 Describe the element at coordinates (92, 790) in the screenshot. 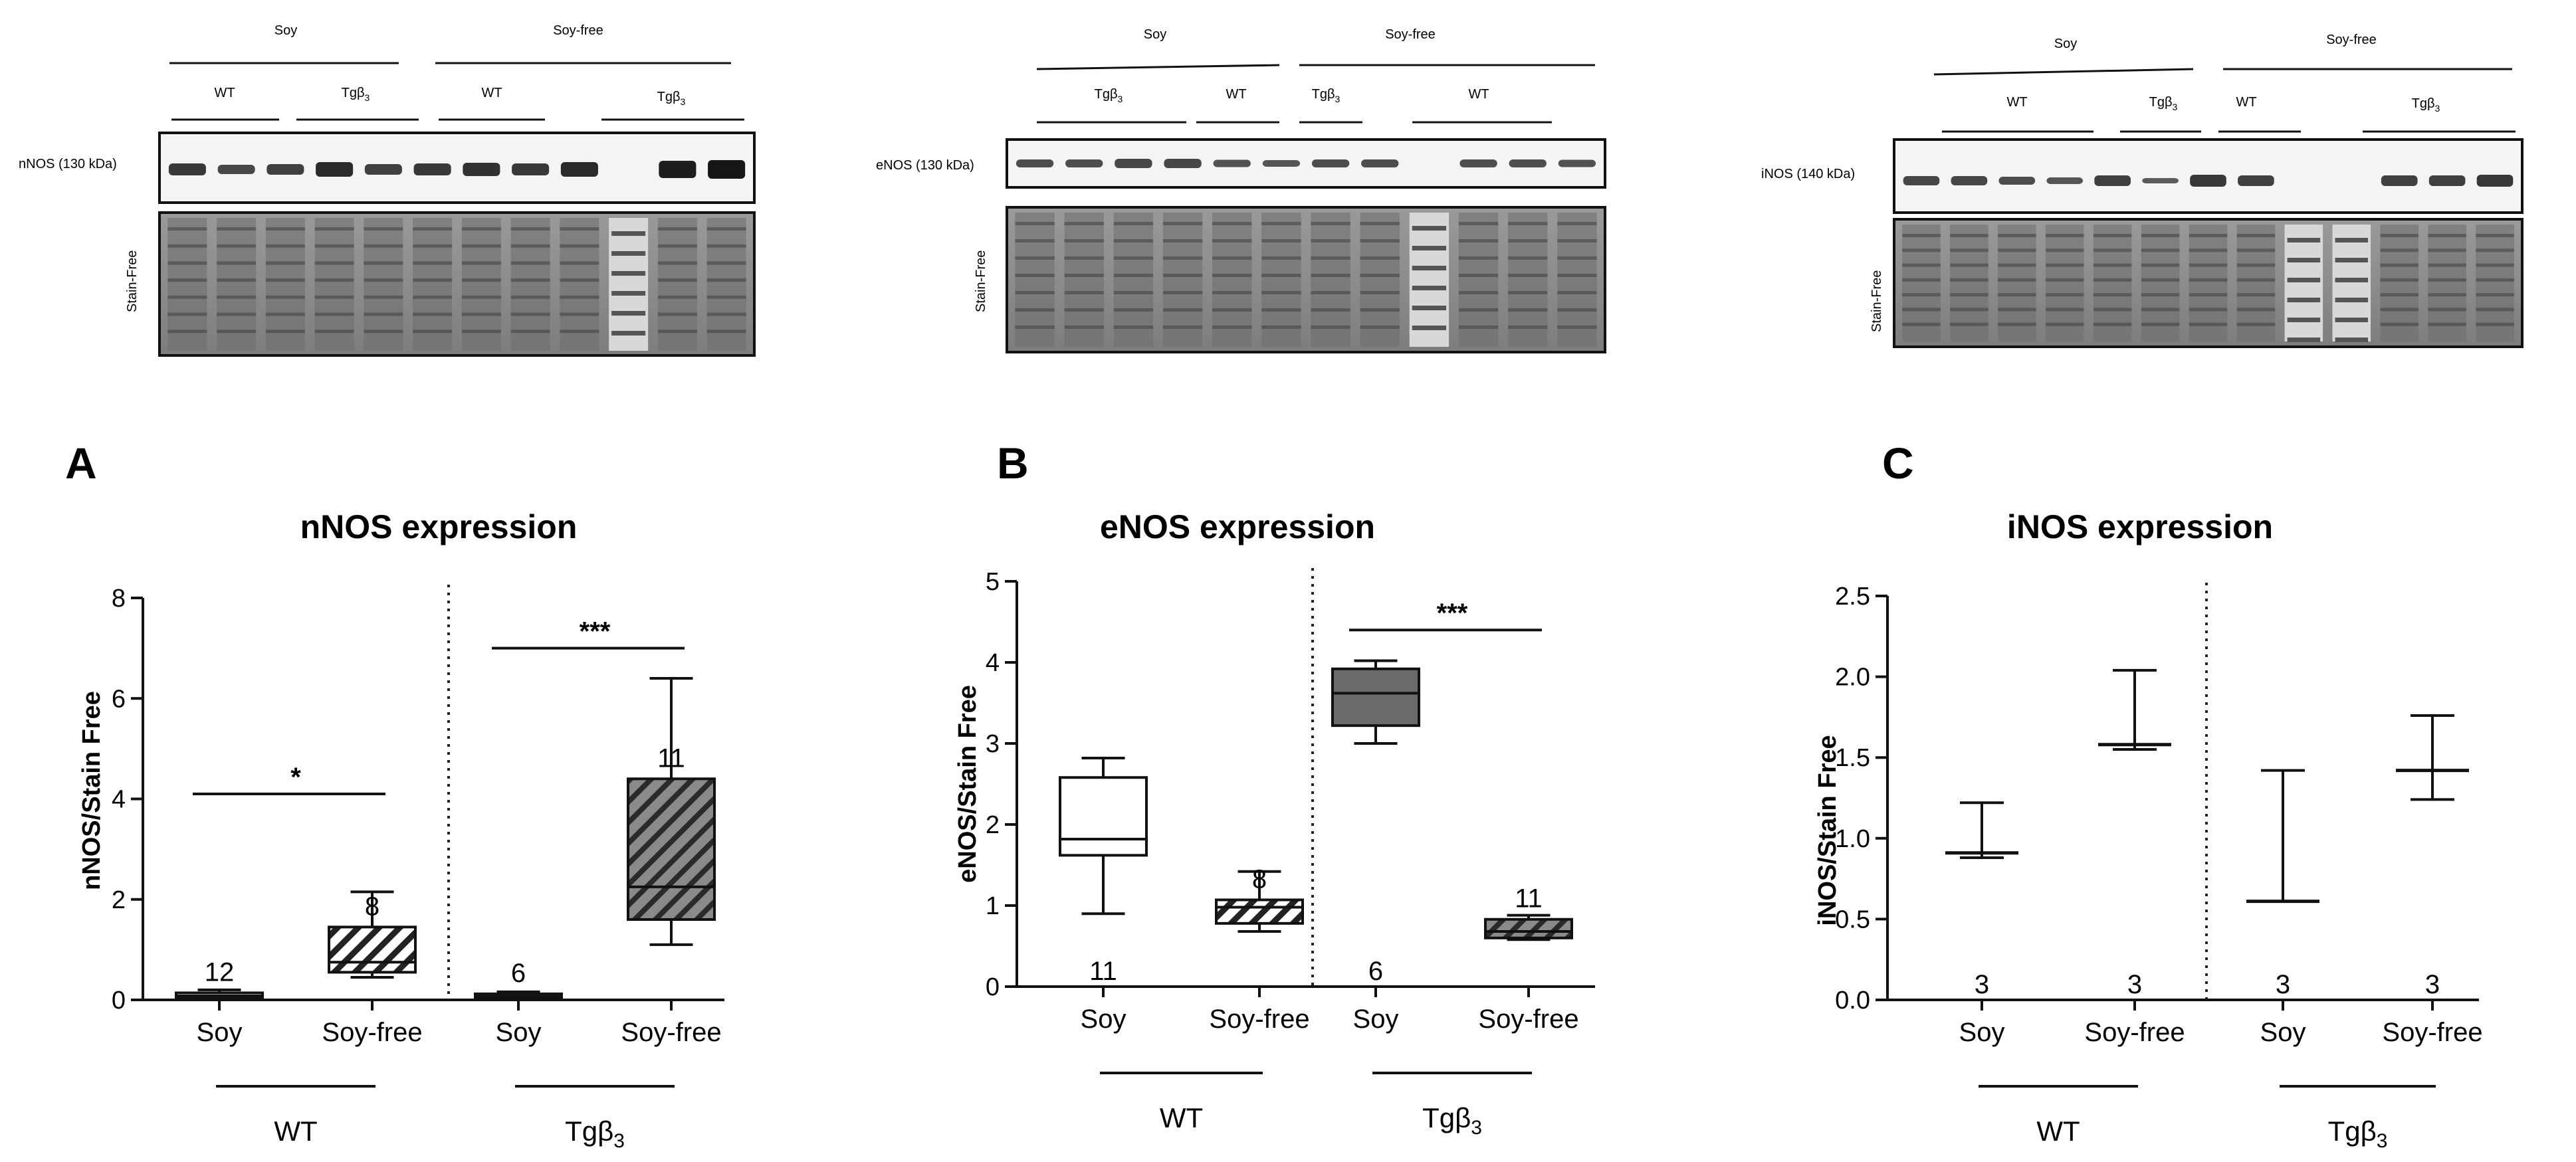

I see `y-axis-title: nNOS/Stain Free` at that location.